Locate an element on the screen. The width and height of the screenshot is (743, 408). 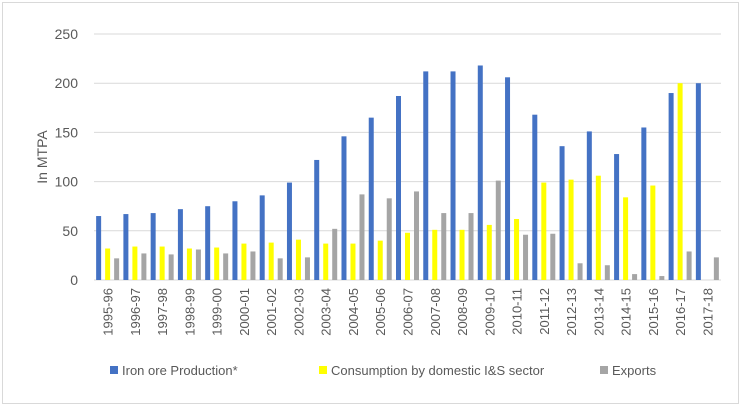
x-tick-label: 2009-10 is located at coordinates (489, 312).